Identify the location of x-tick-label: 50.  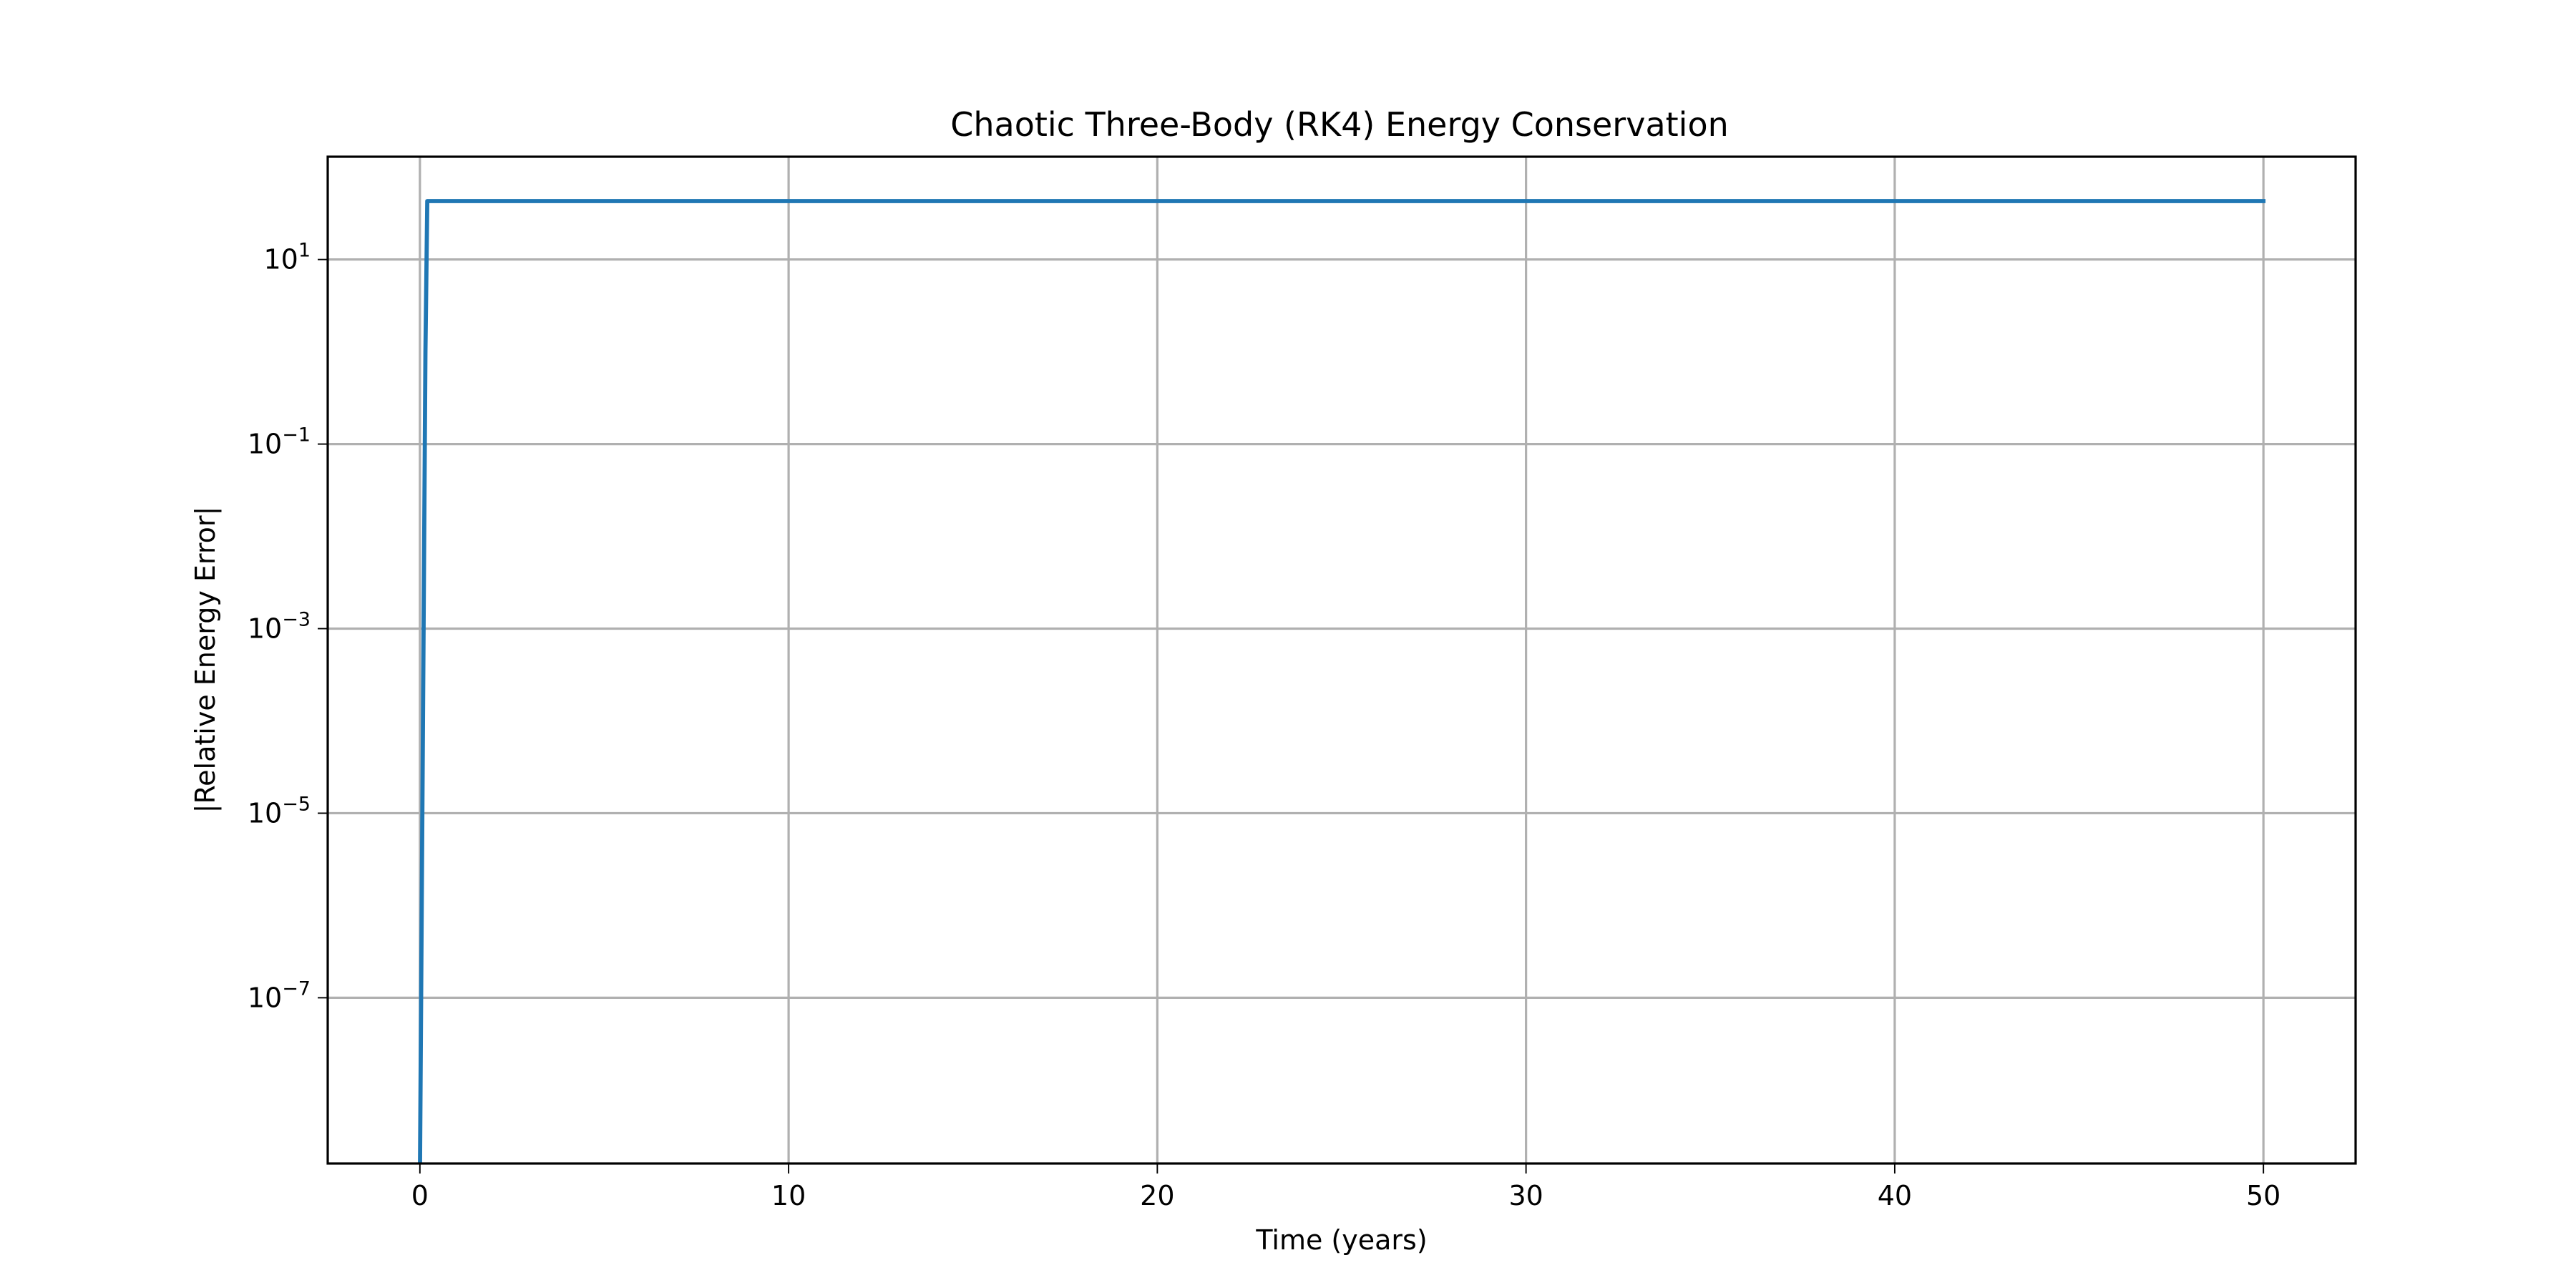
(2263, 1195).